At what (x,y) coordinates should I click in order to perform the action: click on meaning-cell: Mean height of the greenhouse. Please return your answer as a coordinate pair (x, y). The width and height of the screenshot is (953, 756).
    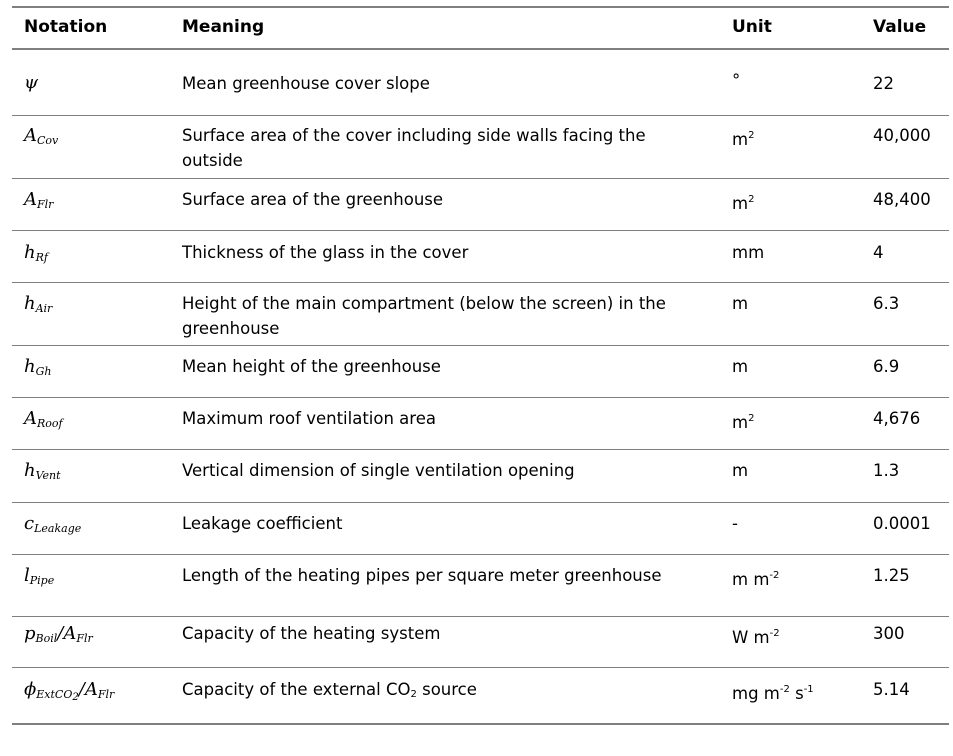
    Looking at the image, I should click on (311, 366).